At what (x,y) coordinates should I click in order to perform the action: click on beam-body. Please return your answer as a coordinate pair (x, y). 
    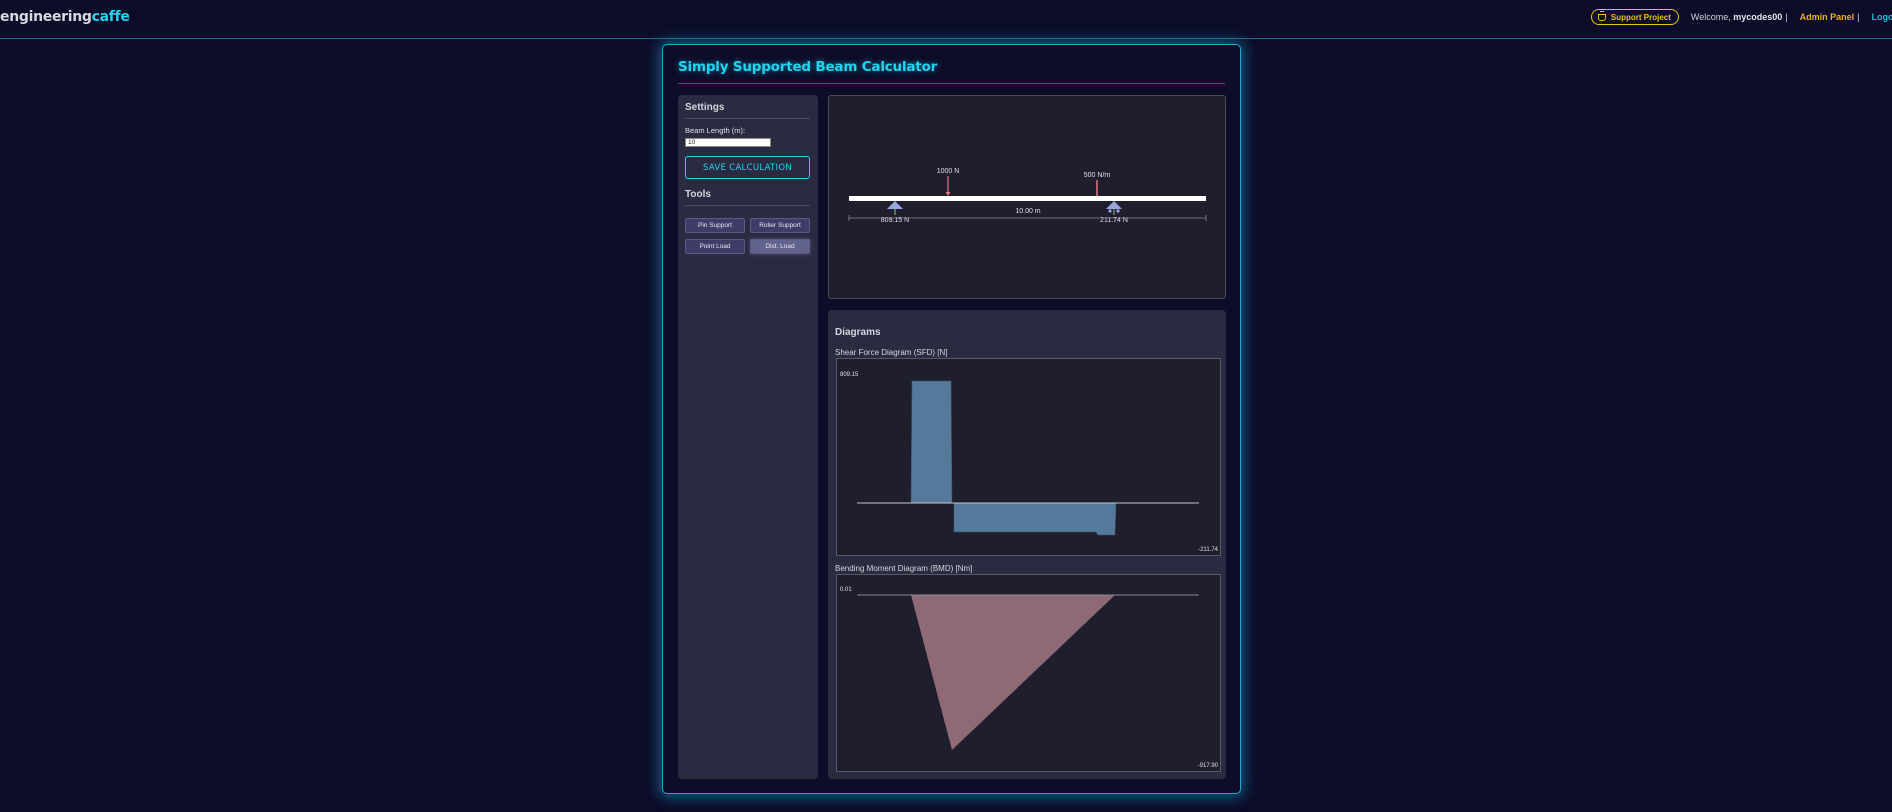
    Looking at the image, I should click on (1027, 198).